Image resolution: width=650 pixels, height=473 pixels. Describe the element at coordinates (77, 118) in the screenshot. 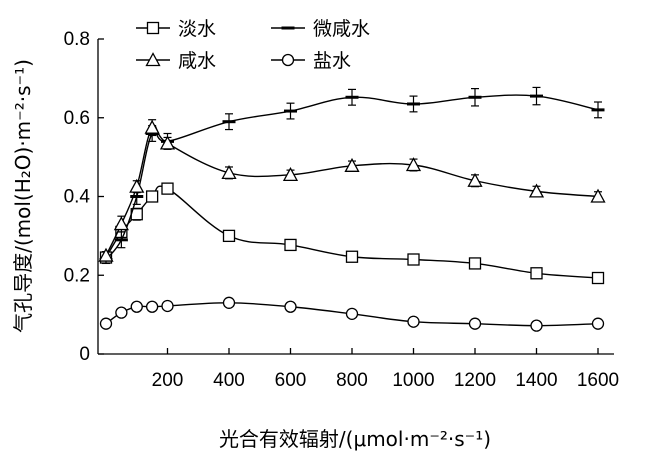

I see `y-tick-label: 0.6` at that location.